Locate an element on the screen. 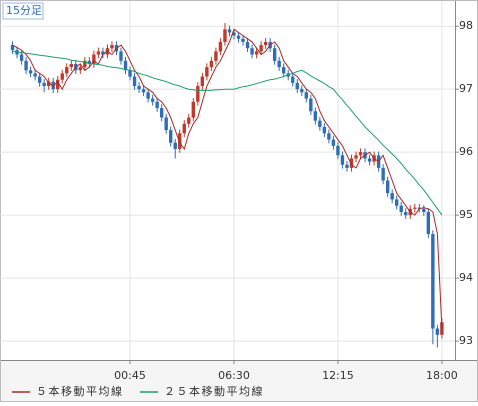  legend-label: ２５本移動平均線 is located at coordinates (214, 391).